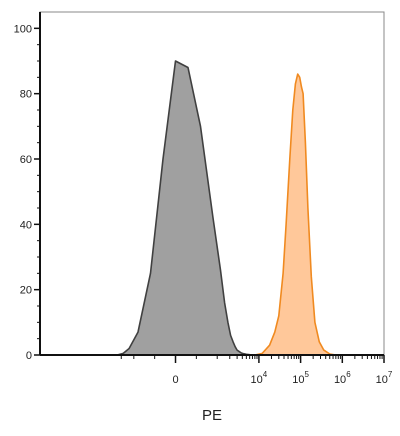  Describe the element at coordinates (384, 378) in the screenshot. I see `x-tick-label: 10⁷` at that location.